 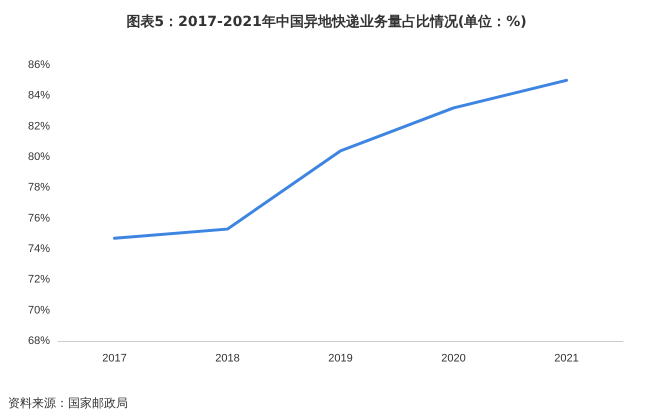 What do you see at coordinates (39, 65) in the screenshot?
I see `y-tick-label: 86%` at bounding box center [39, 65].